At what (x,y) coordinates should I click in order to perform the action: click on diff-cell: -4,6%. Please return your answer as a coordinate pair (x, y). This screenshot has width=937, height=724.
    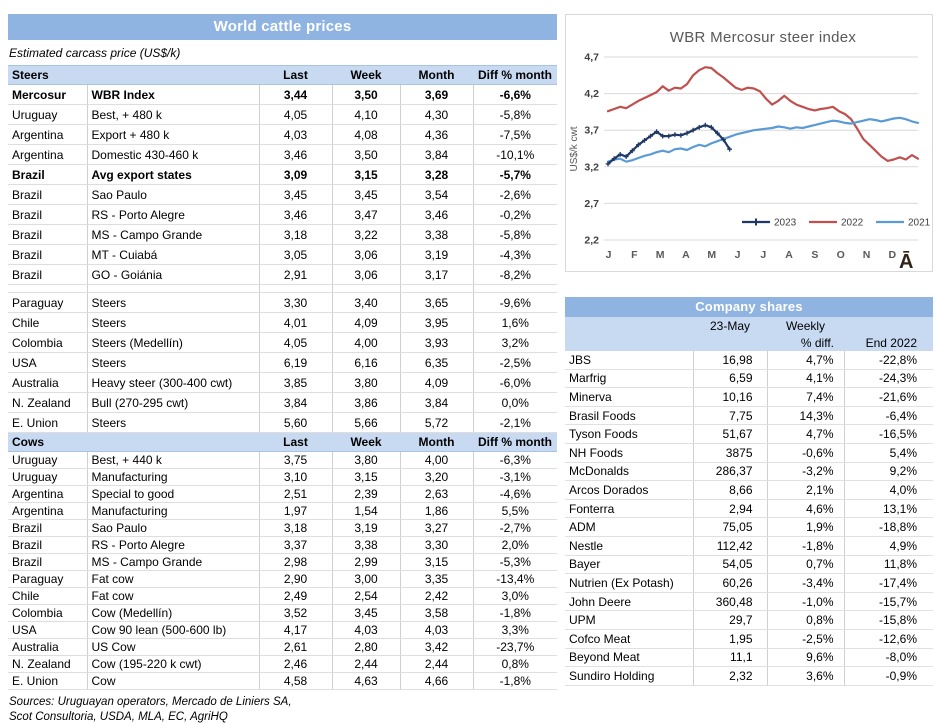
    Looking at the image, I should click on (515, 494).